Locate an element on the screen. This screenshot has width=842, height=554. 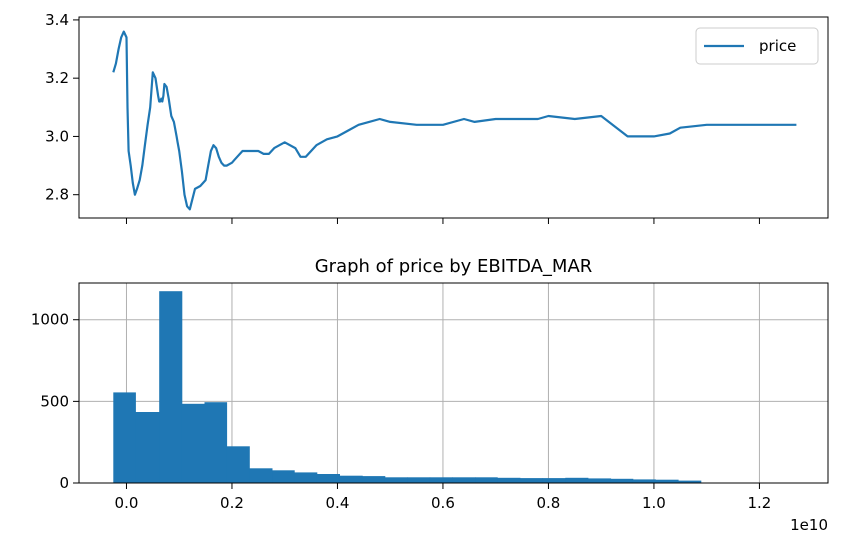
line-y-tick-label: 3.0 is located at coordinates (57, 136).